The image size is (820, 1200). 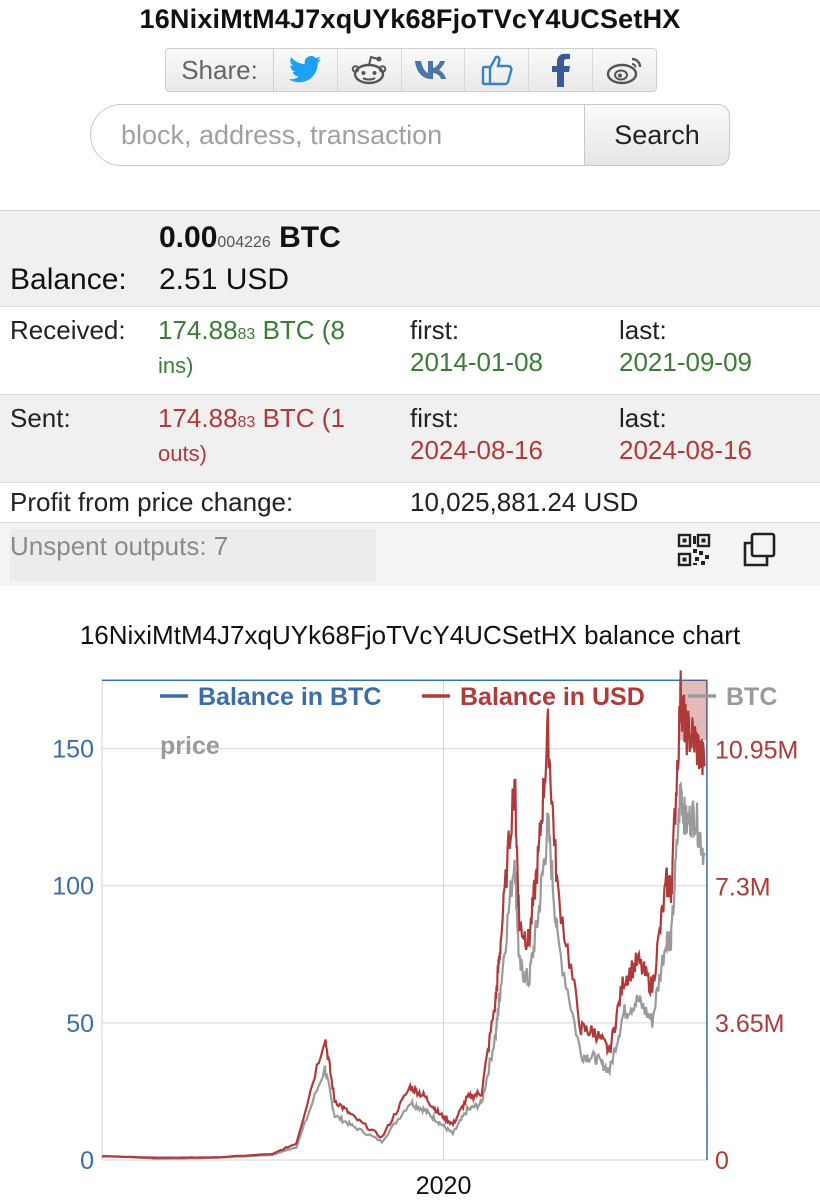 What do you see at coordinates (751, 697) in the screenshot?
I see `legend-label: BTC` at bounding box center [751, 697].